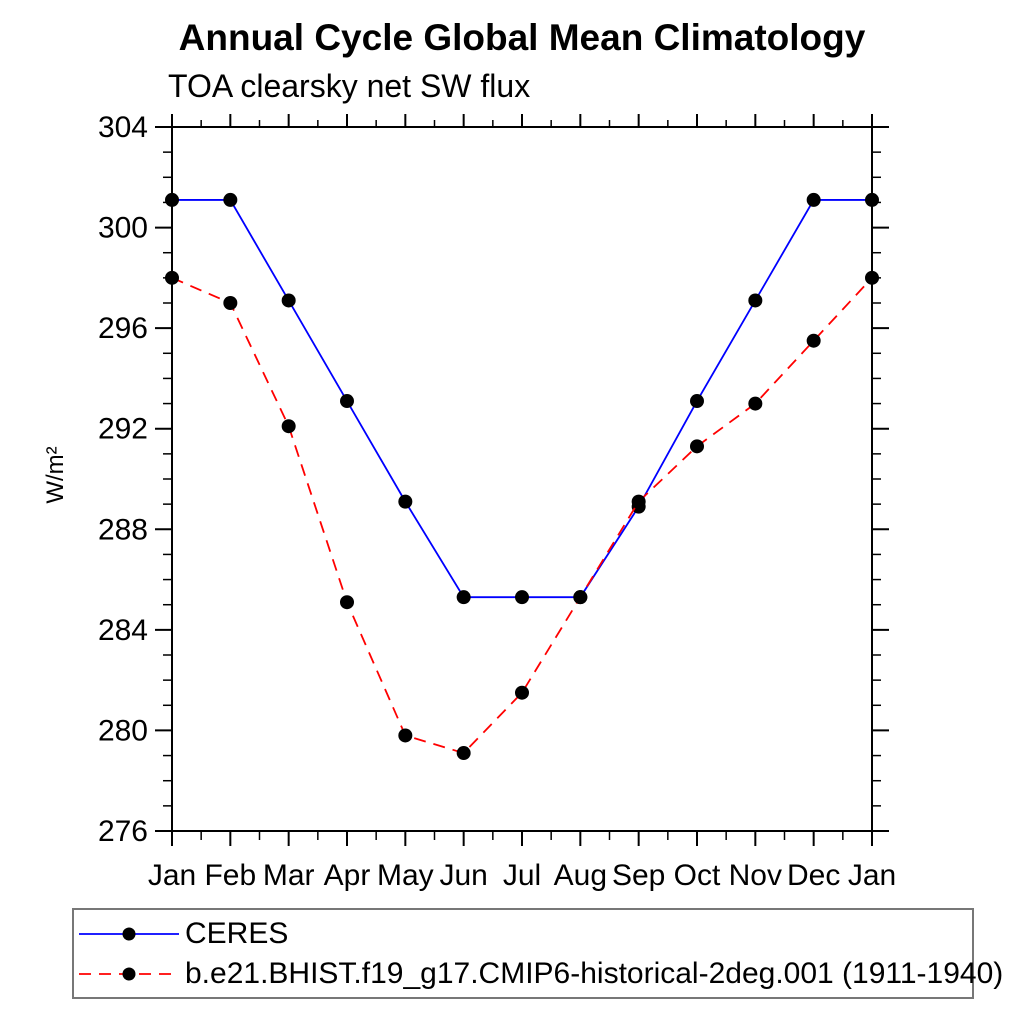 The image size is (1024, 1024). Describe the element at coordinates (289, 875) in the screenshot. I see `svg-text: Mar` at that location.